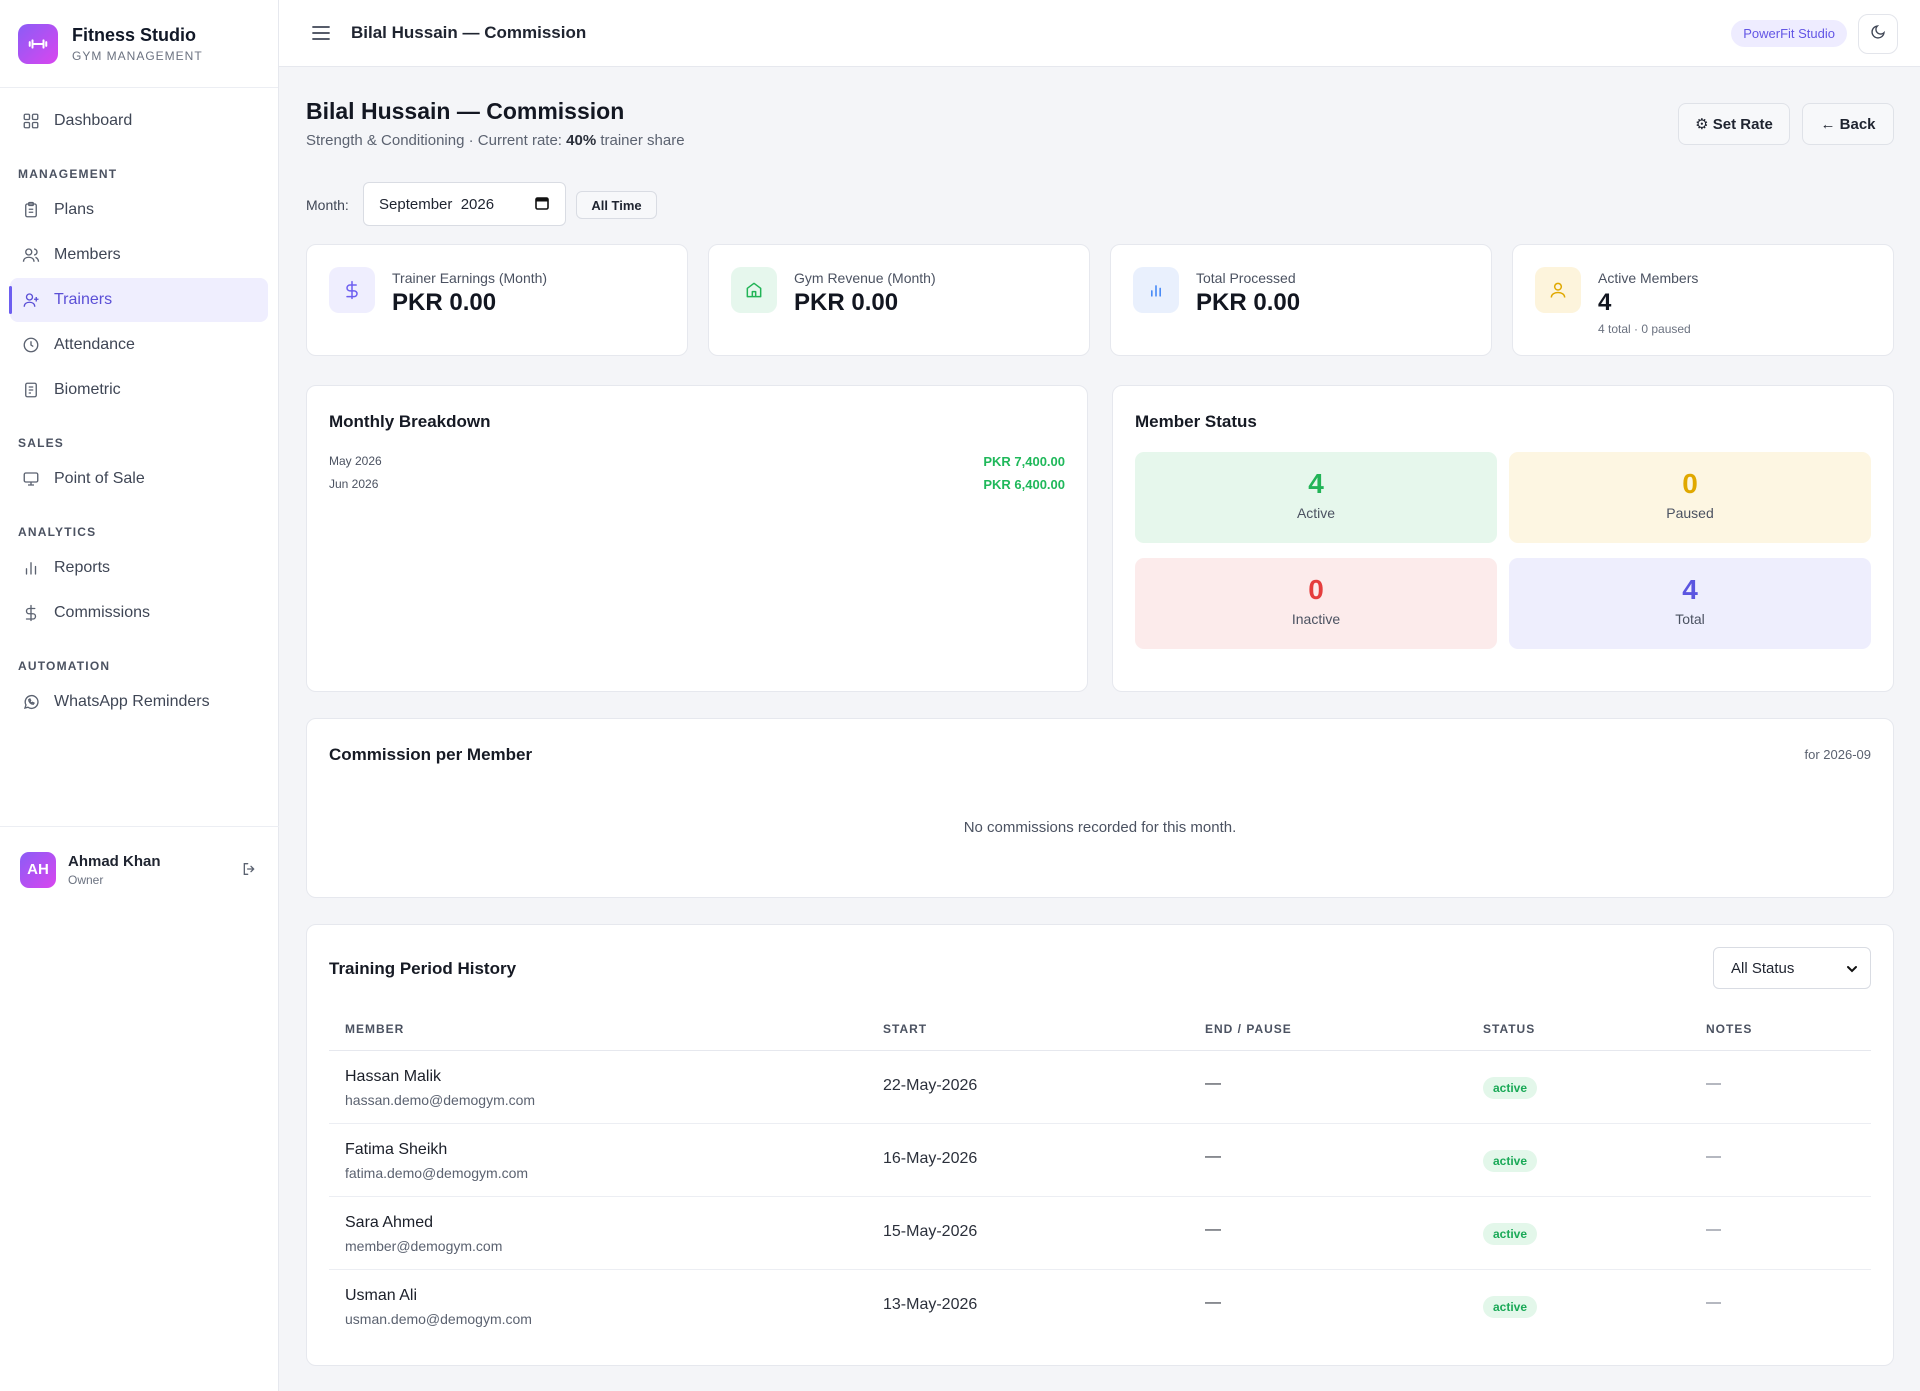 The height and width of the screenshot is (1391, 1920). Describe the element at coordinates (431, 754) in the screenshot. I see `card-title: Commission per Member` at that location.